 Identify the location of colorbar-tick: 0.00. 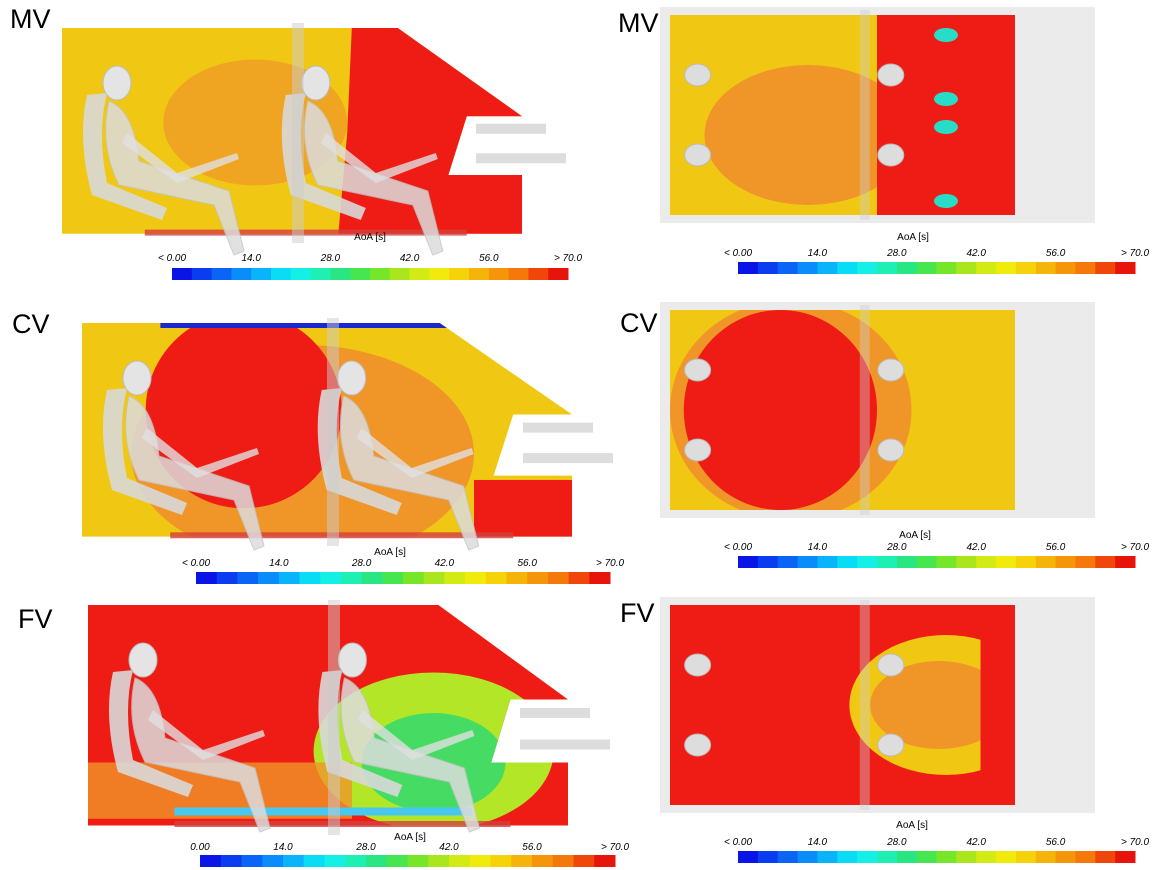
(200, 847).